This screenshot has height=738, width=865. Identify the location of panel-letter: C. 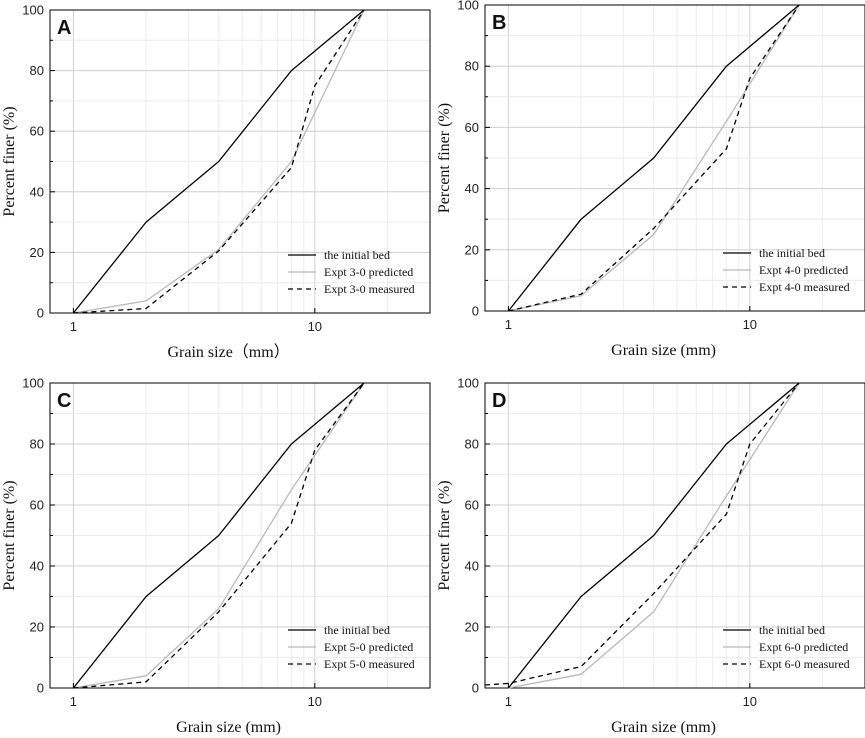
(64, 401).